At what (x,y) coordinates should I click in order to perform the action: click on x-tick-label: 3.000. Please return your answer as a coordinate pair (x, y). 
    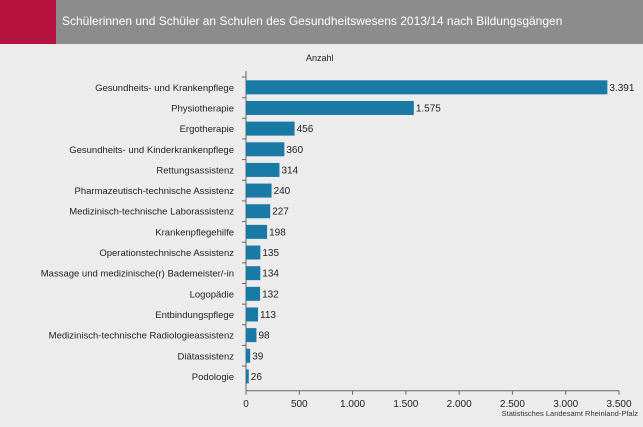
    Looking at the image, I should click on (565, 404).